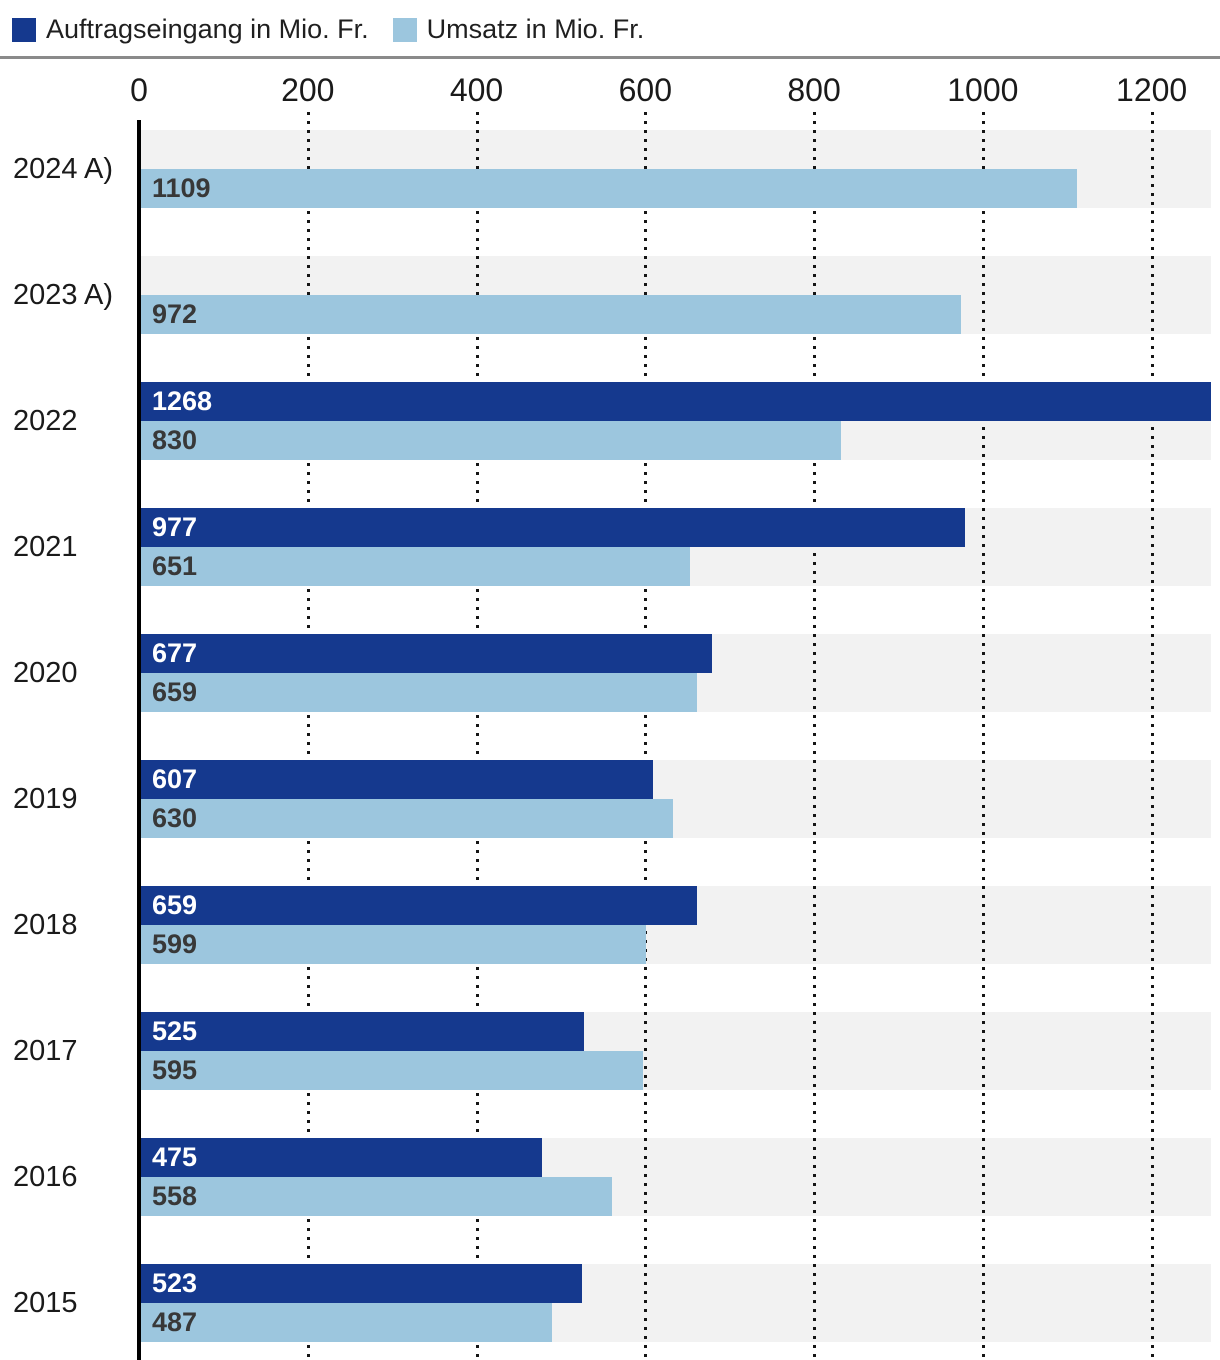 This screenshot has height=1360, width=1220. What do you see at coordinates (610, 57) in the screenshot?
I see `legend-separator` at bounding box center [610, 57].